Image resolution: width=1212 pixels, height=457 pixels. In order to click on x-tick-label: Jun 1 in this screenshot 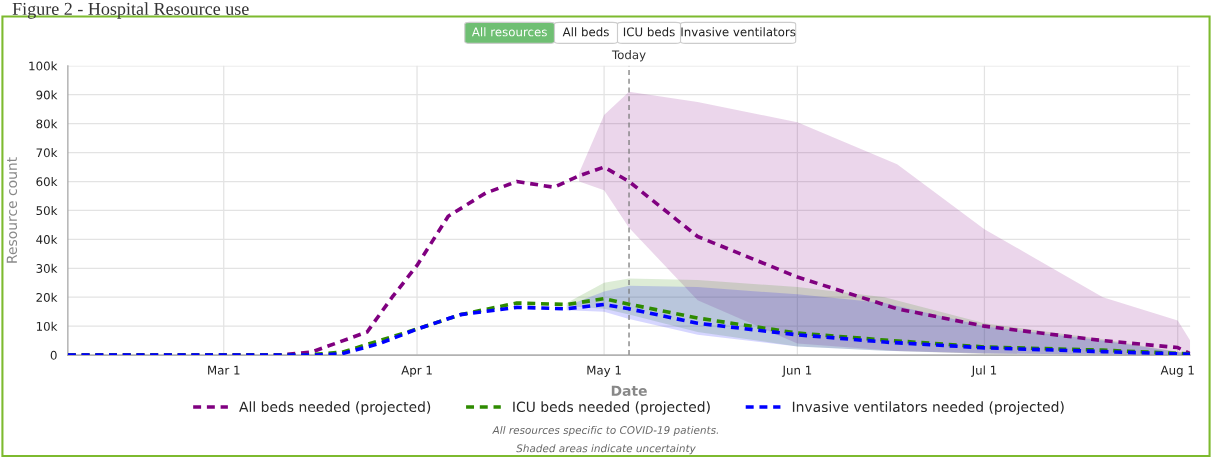, I will do `click(796, 371)`.